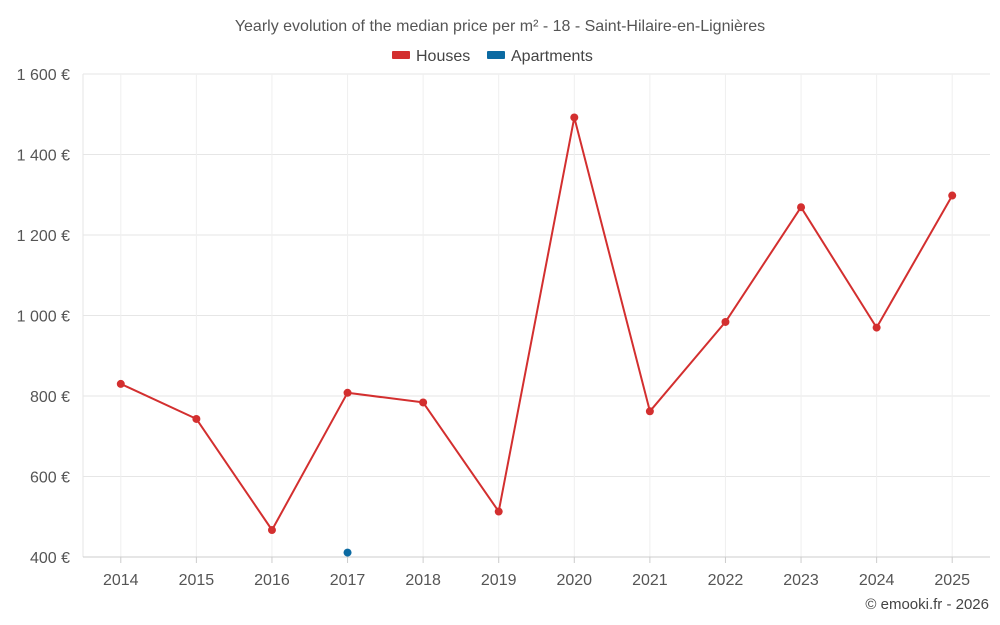  Describe the element at coordinates (574, 580) in the screenshot. I see `x-tick-label: 2020` at that location.